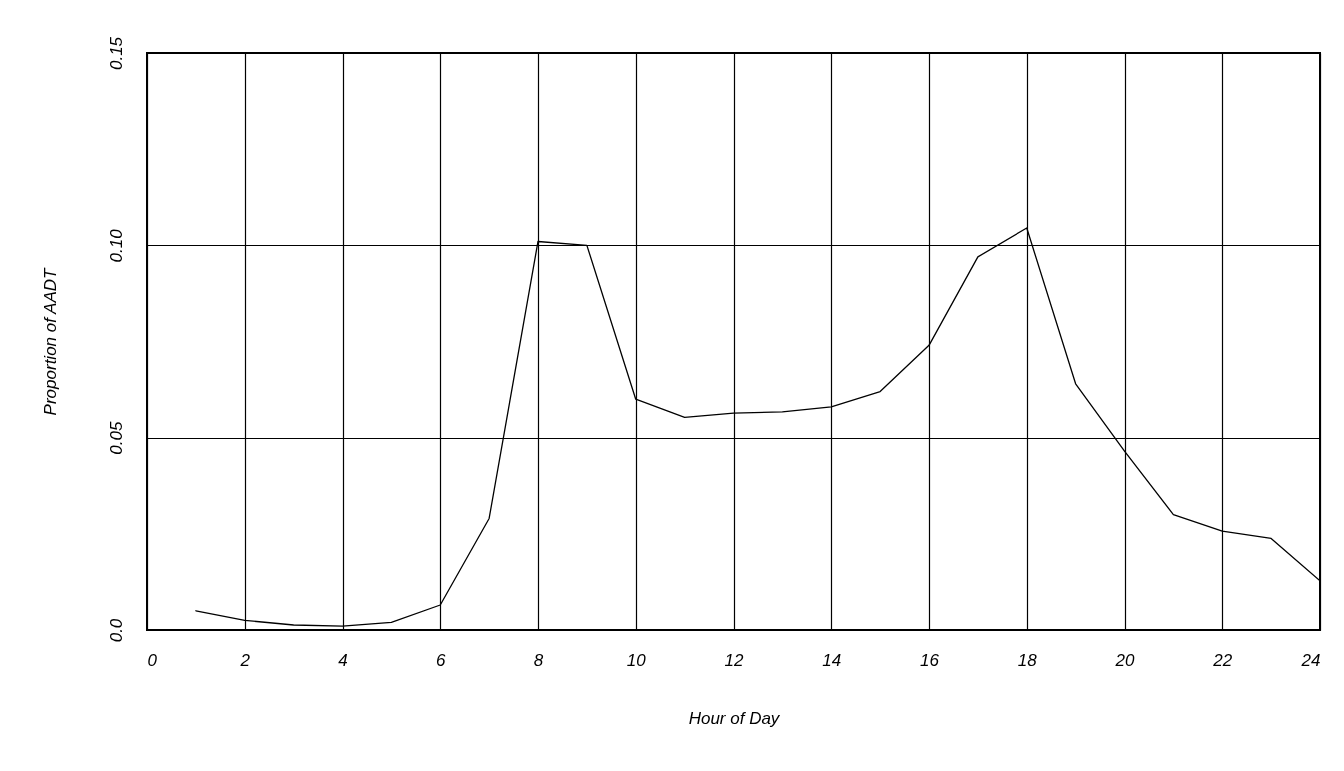 This screenshot has width=1344, height=771. What do you see at coordinates (116, 53) in the screenshot?
I see `y-tick-label: 0.15` at bounding box center [116, 53].